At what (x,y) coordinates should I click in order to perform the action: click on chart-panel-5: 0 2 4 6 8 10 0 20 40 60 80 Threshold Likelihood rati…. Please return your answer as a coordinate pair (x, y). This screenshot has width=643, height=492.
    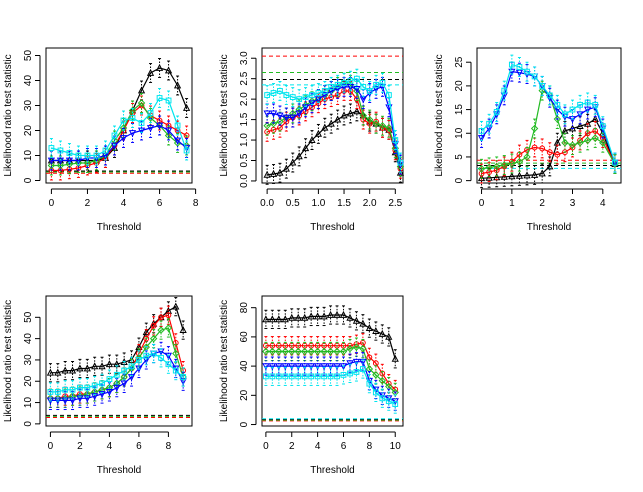
    Looking at the image, I should click on (311, 385).